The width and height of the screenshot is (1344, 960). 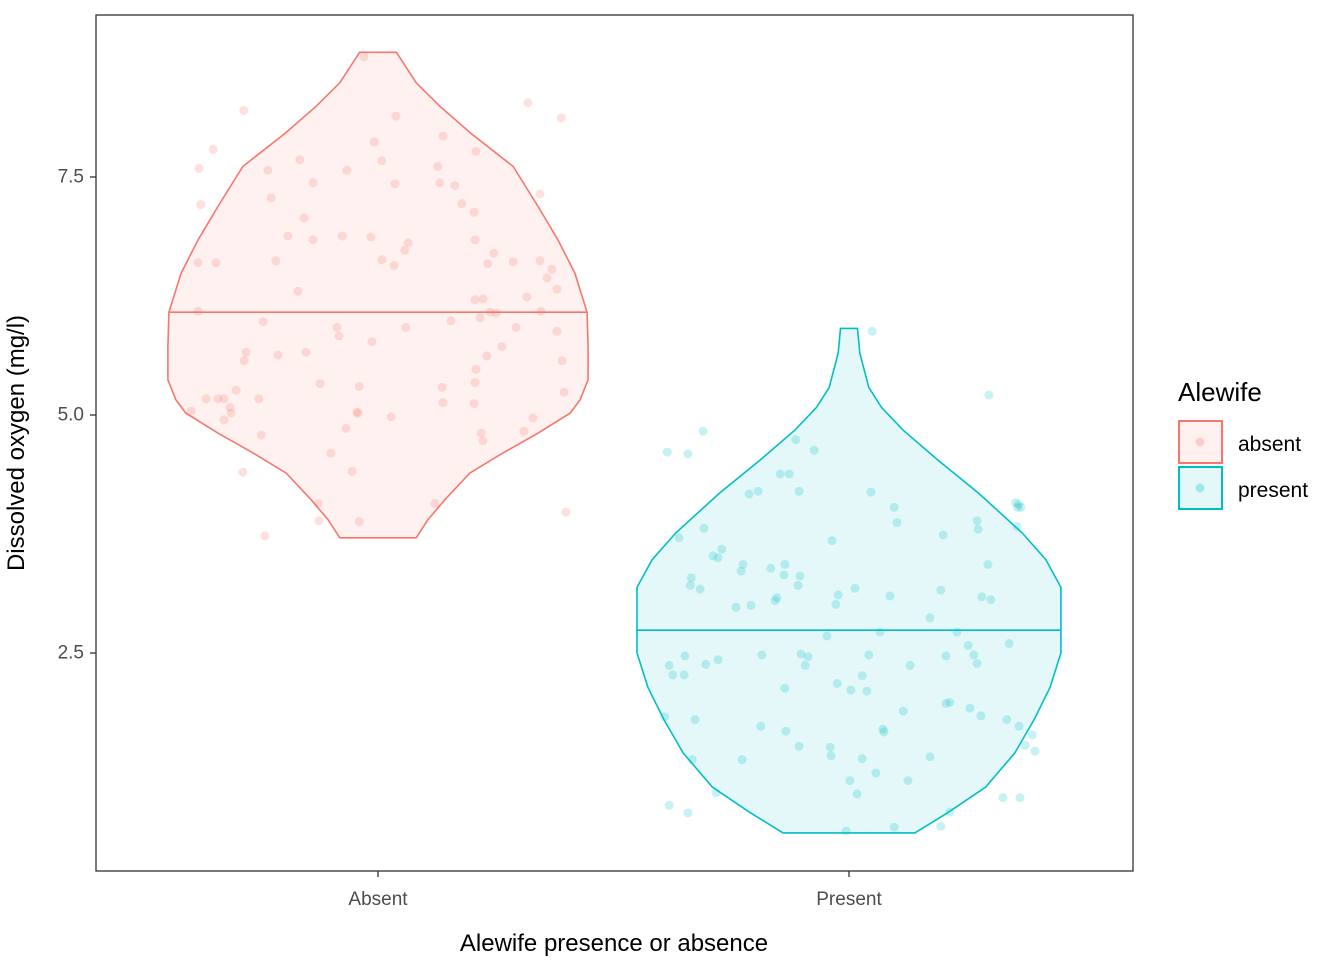 I want to click on x-tick-label-absent: Absent, so click(x=378, y=899).